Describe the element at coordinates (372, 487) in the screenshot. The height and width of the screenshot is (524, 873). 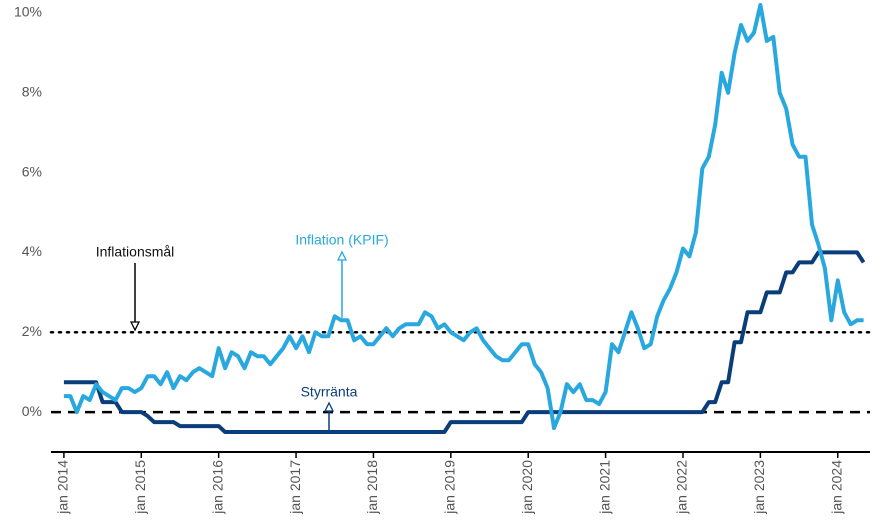
I see `x-tick-label: jan 2018` at that location.